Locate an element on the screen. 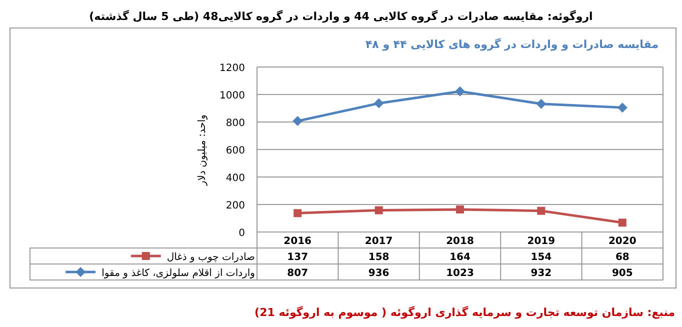 This screenshot has height=327, width=682. data-label: 905 is located at coordinates (622, 273).